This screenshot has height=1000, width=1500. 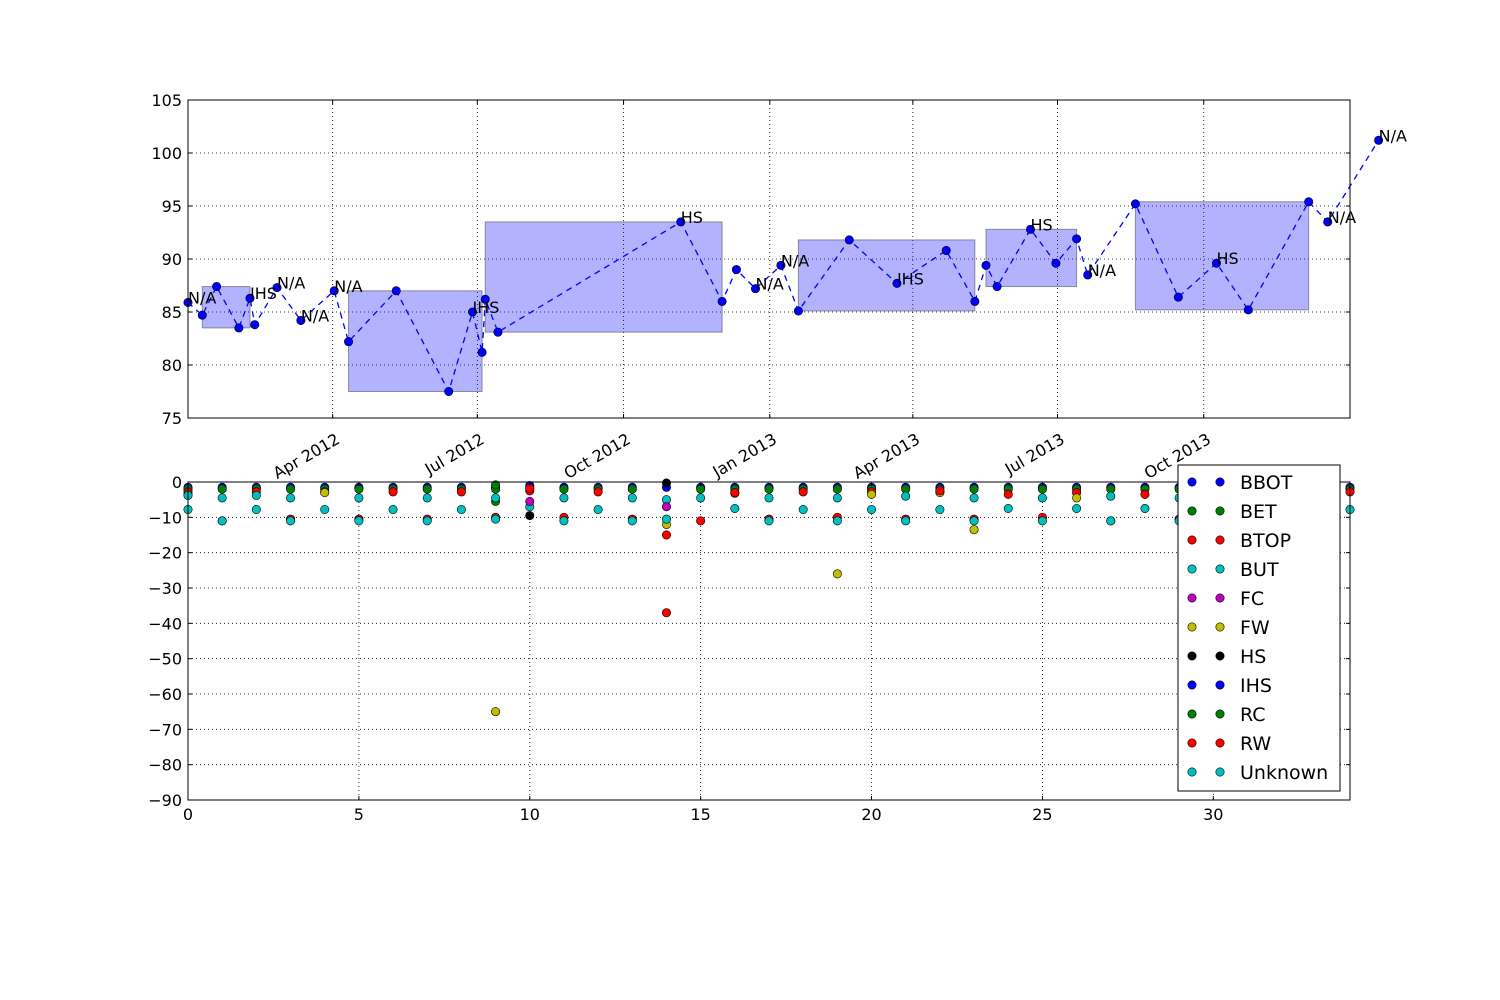 What do you see at coordinates (1192, 540) in the screenshot?
I see `legend-marker-btop` at bounding box center [1192, 540].